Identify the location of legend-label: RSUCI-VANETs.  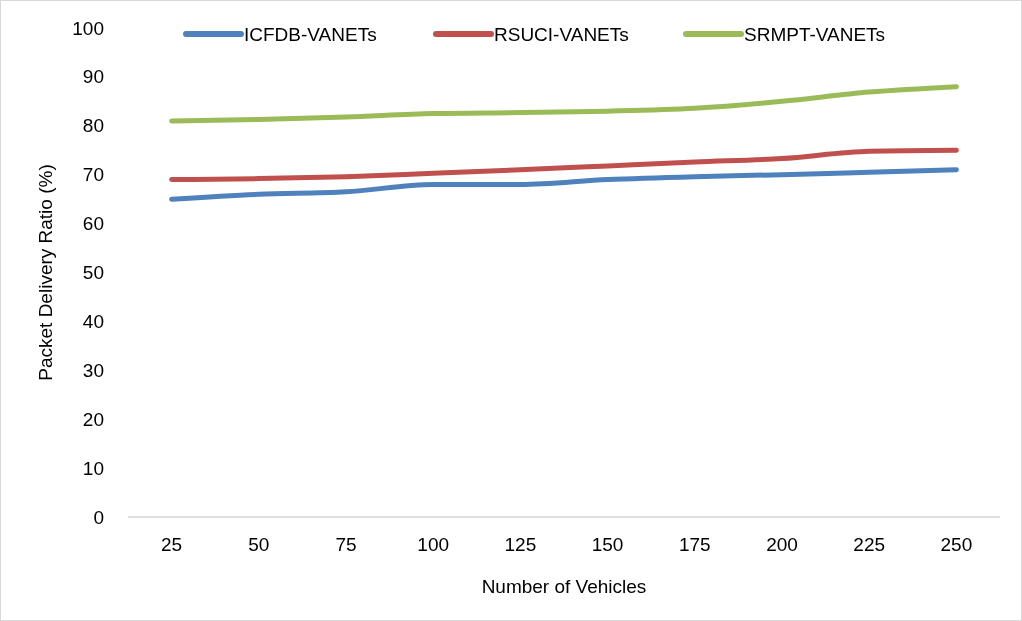
(561, 34).